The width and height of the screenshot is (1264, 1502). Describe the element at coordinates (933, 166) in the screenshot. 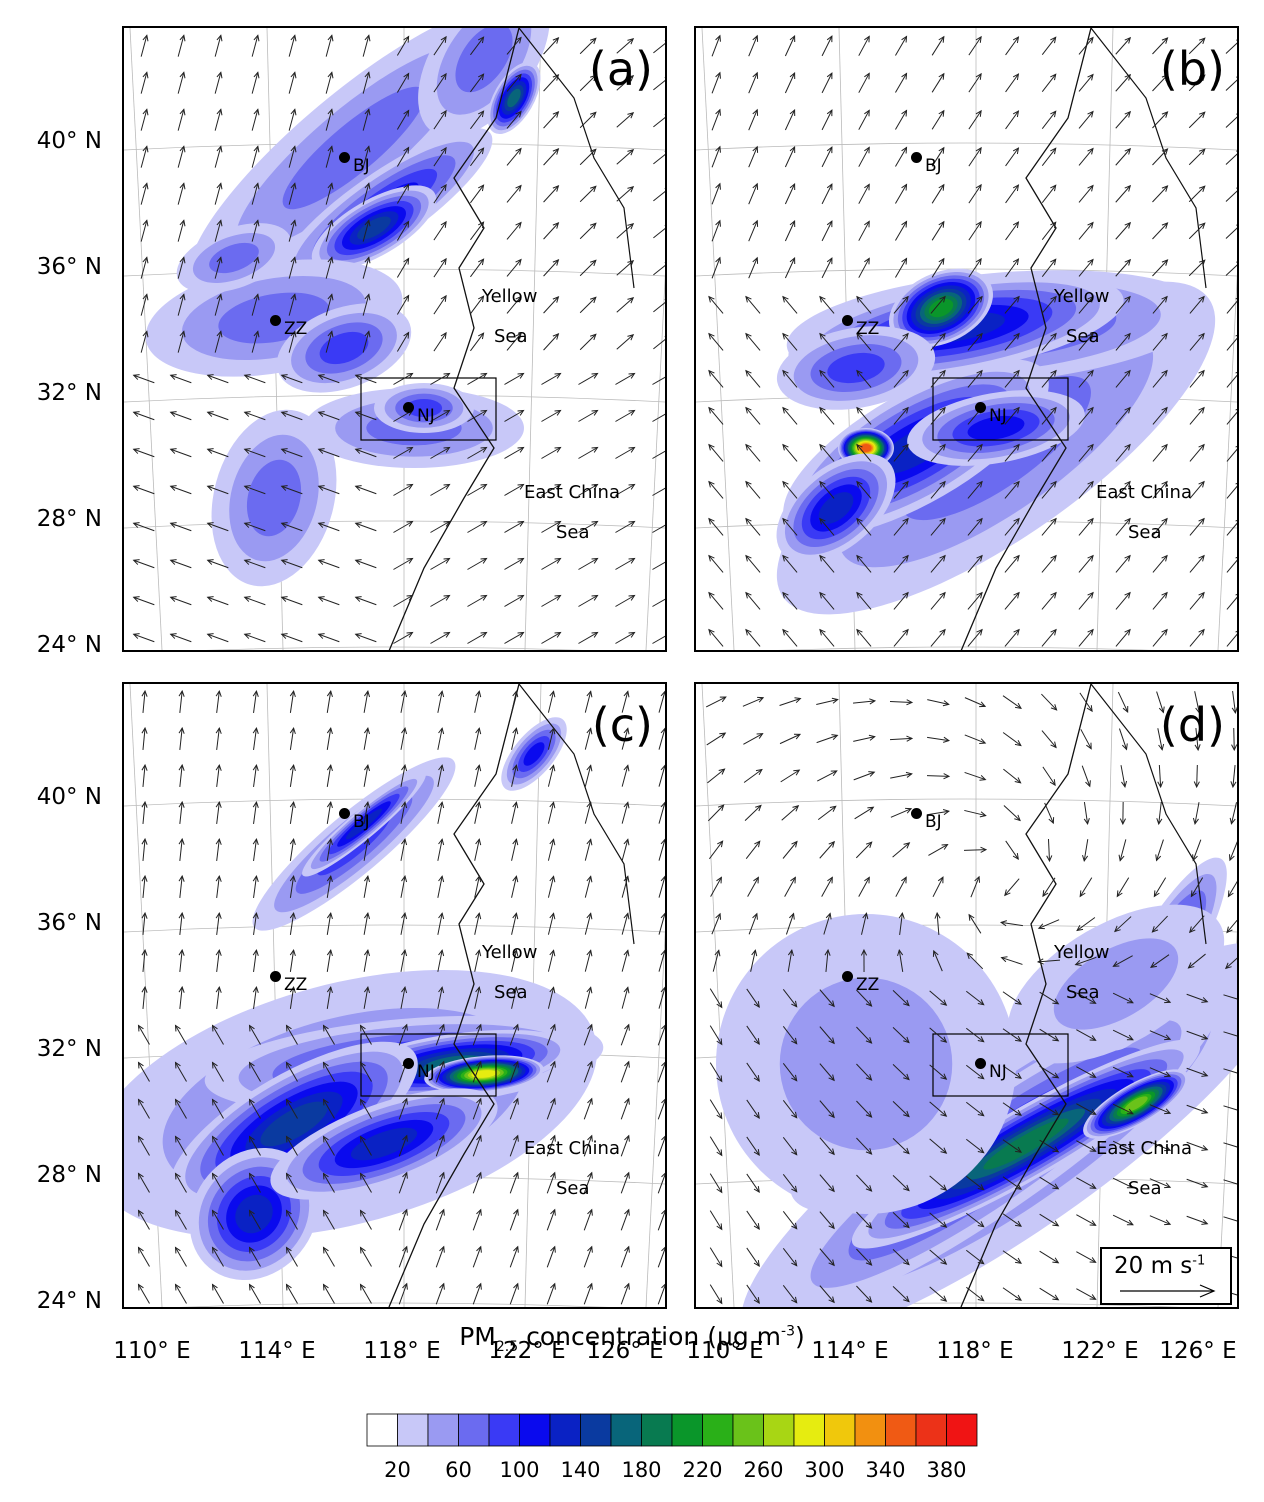

I see `city-label-bj: BJ` at that location.